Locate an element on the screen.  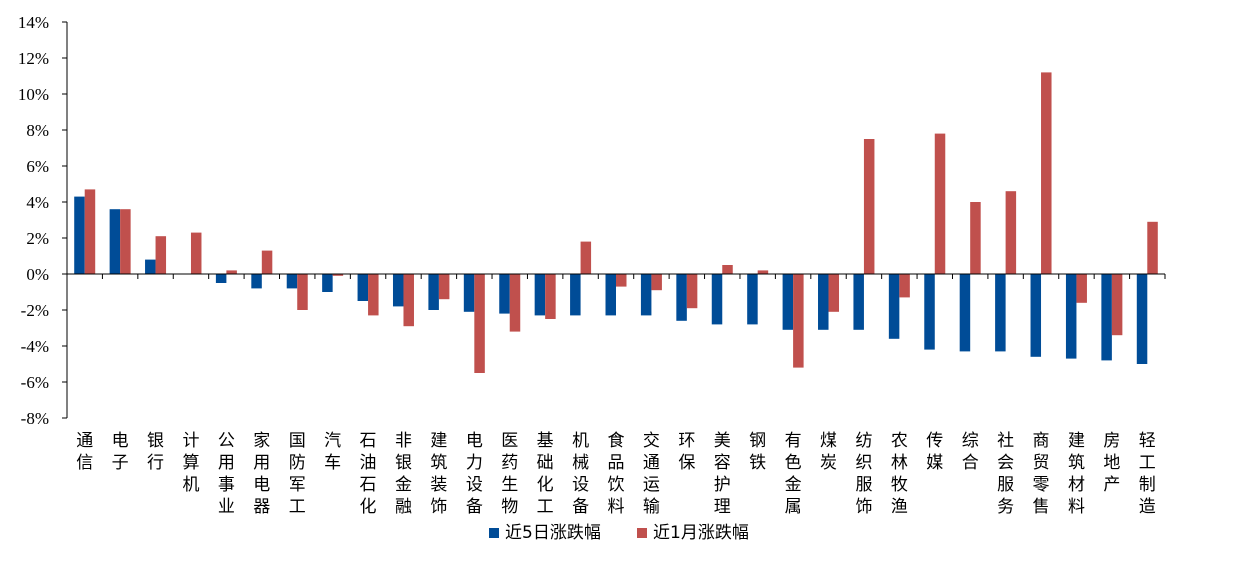
category-label: 汽车 is located at coordinates (332, 452).